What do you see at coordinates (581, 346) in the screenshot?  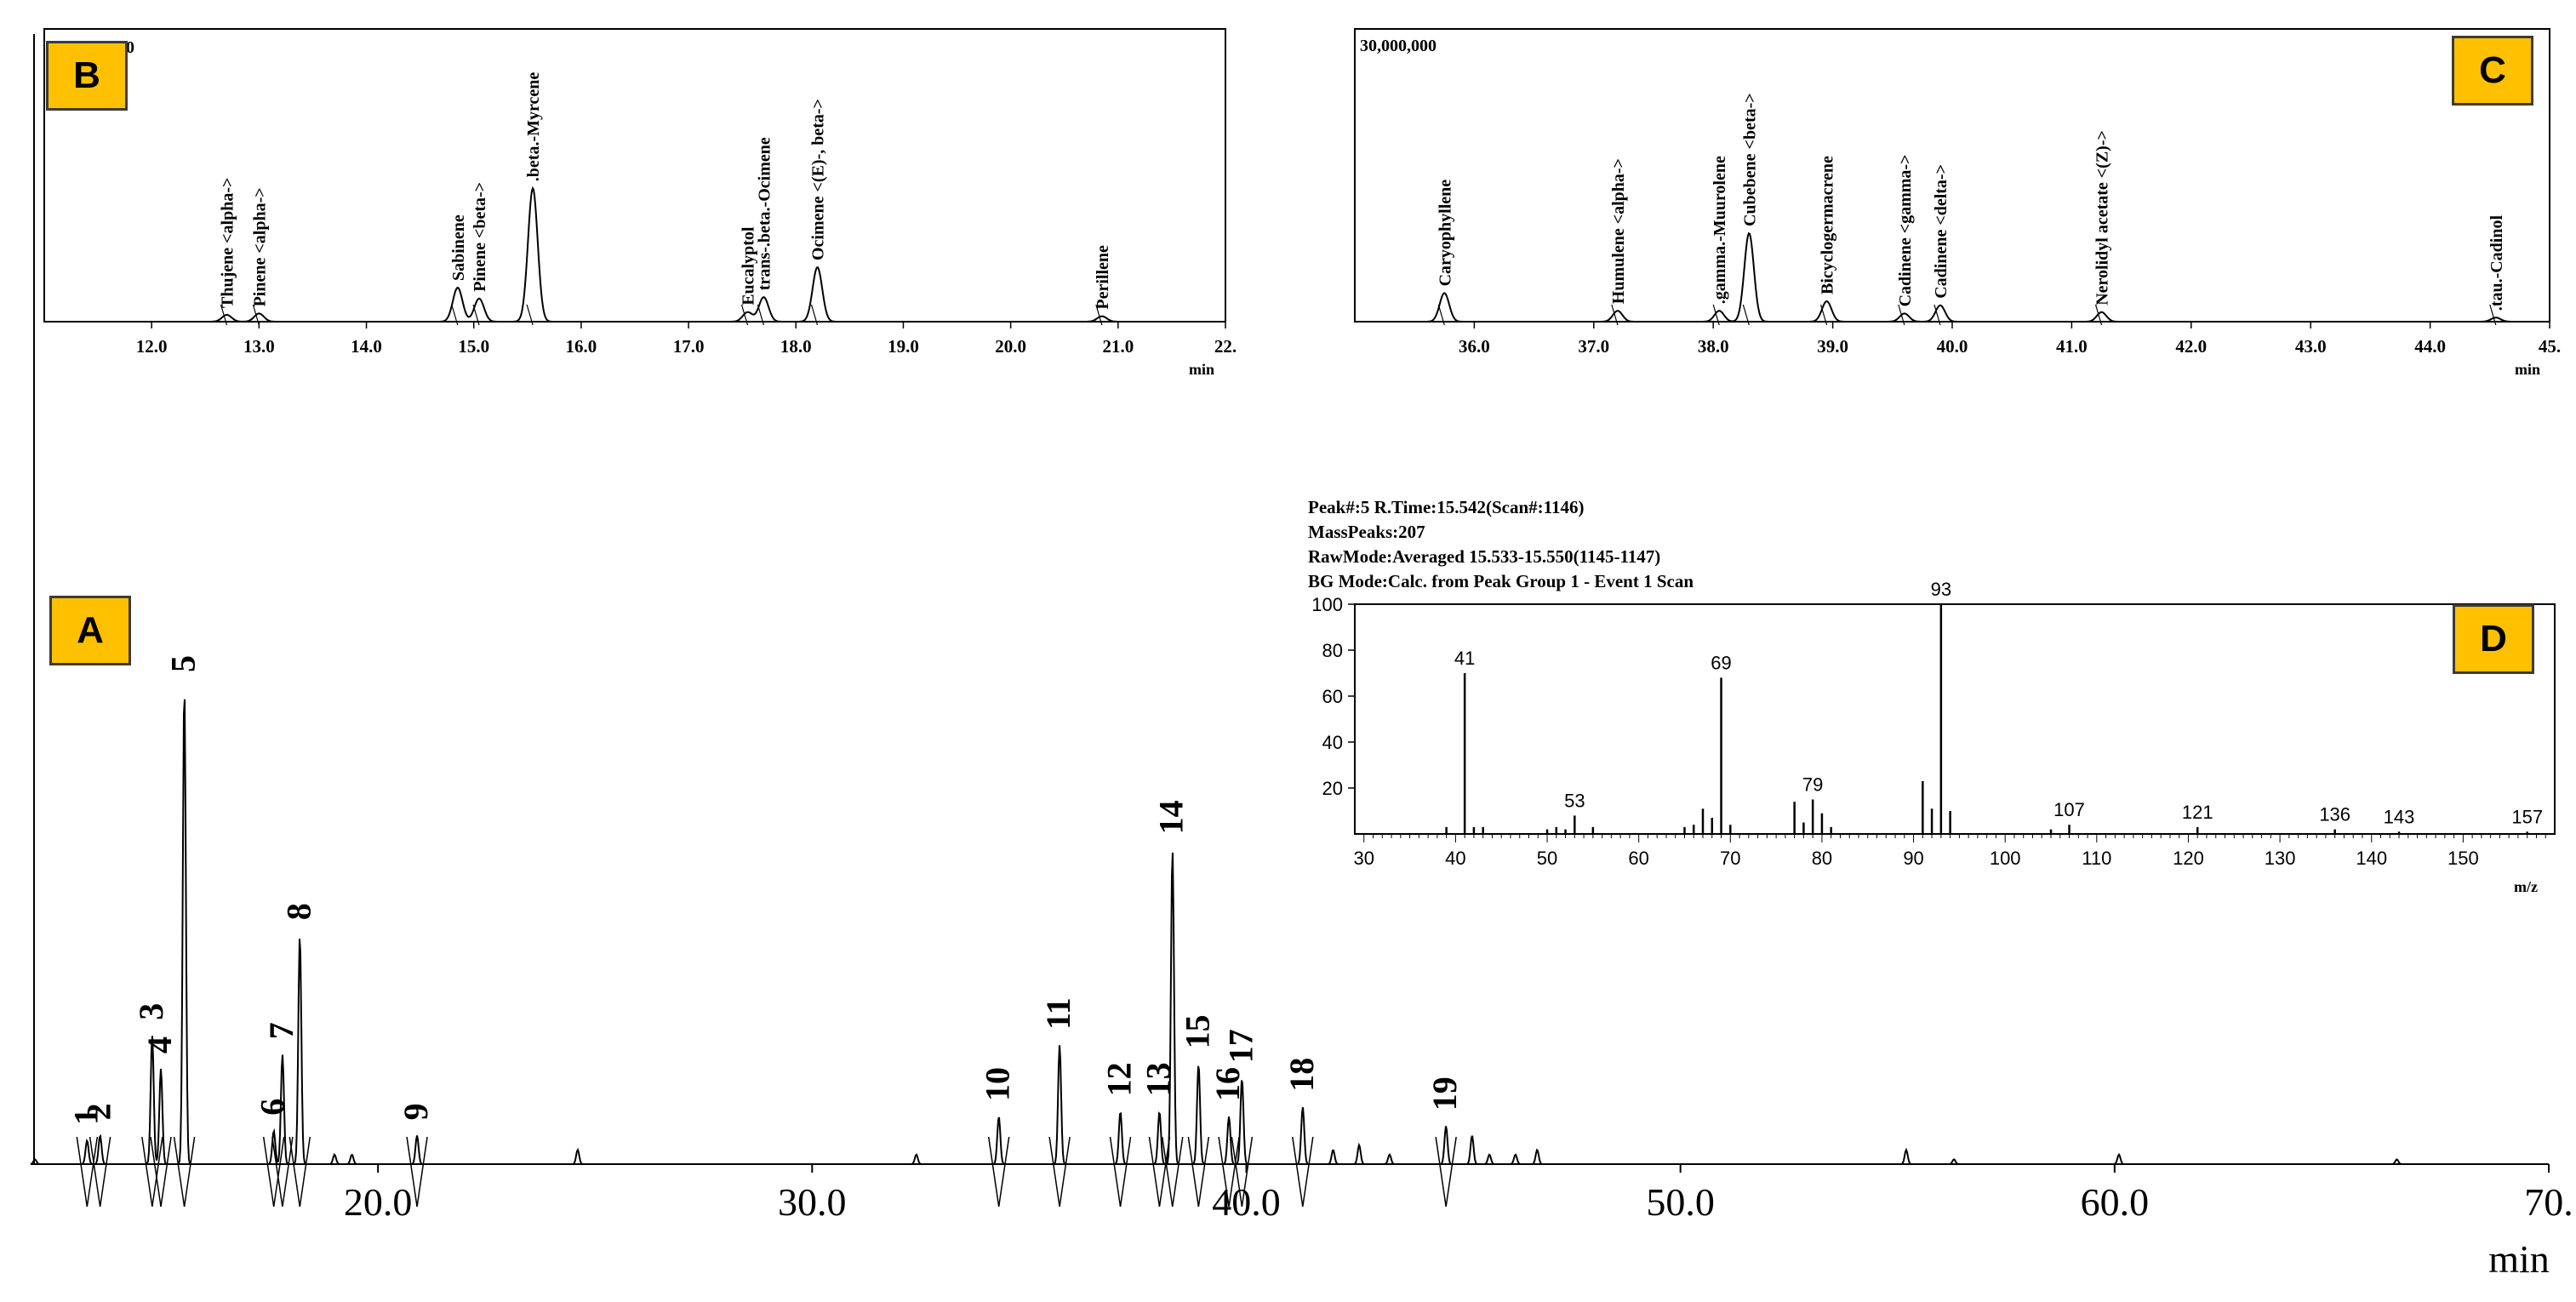 I see `panel-b-tick-label-4: 16.0` at bounding box center [581, 346].